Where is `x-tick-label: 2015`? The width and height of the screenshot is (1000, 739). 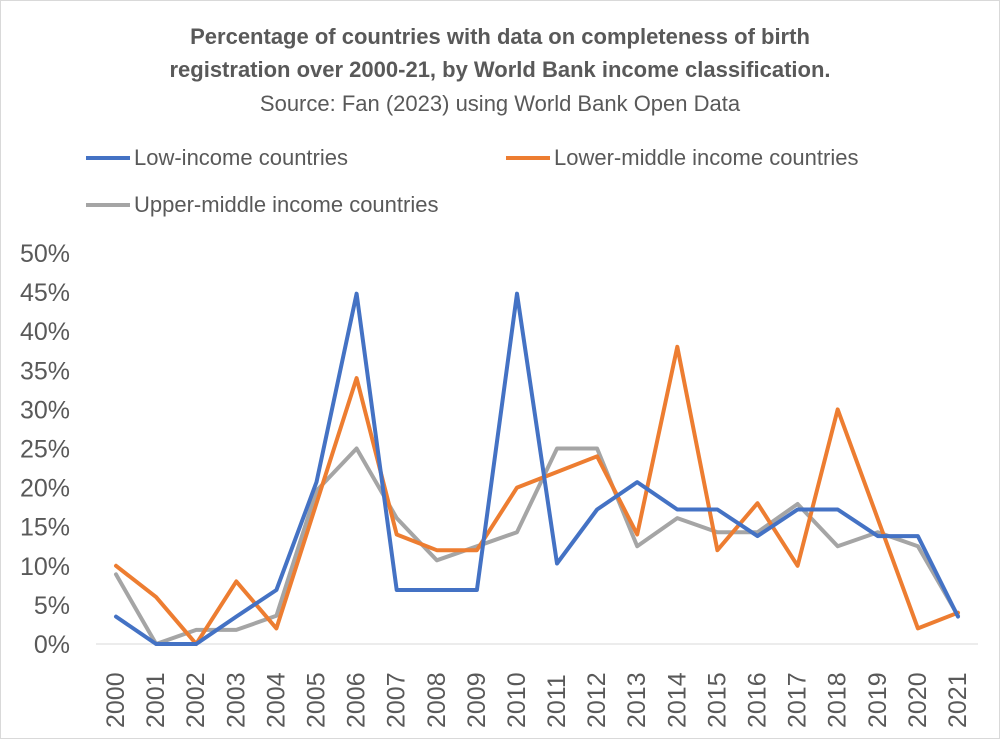
x-tick-label: 2015 is located at coordinates (717, 700).